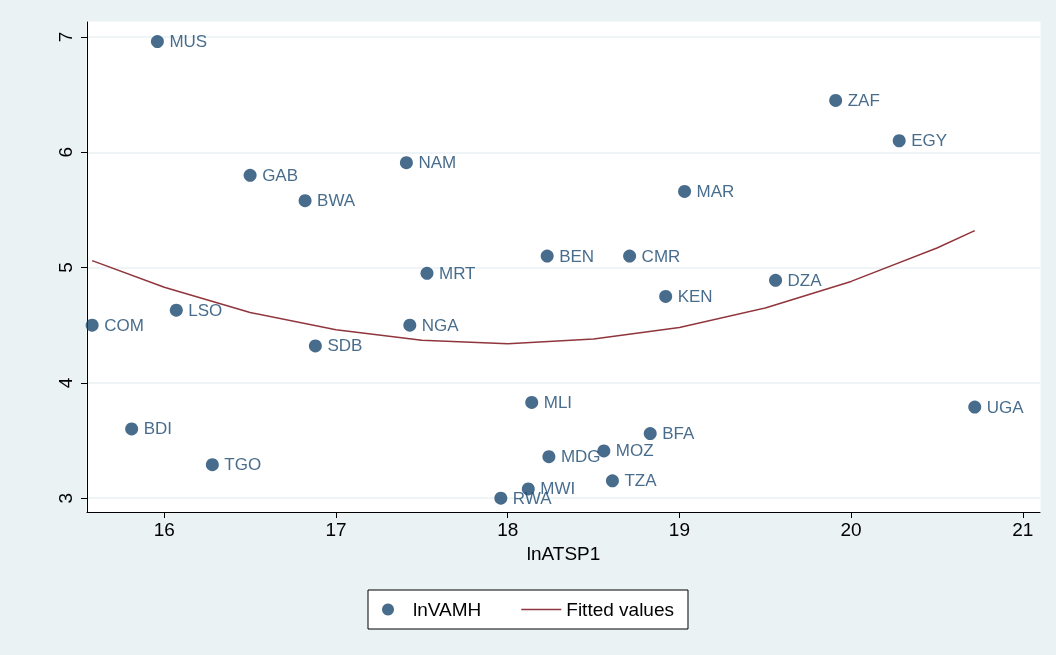 This screenshot has height=655, width=1056. I want to click on y-tick-label: 6, so click(65, 152).